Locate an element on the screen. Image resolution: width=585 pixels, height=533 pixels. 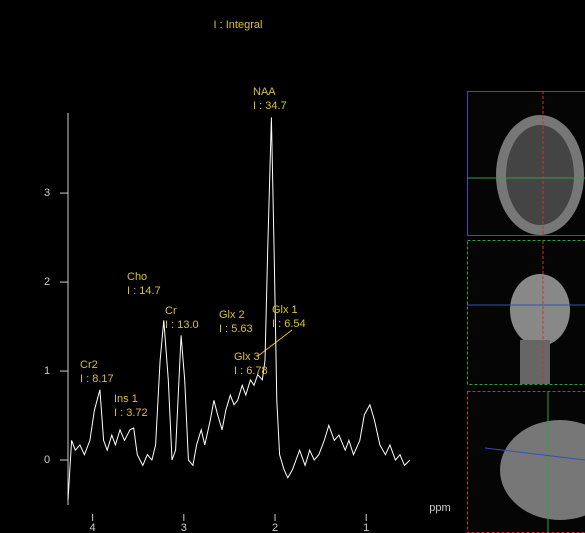
peak-integral: I : 13.0 is located at coordinates (182, 325).